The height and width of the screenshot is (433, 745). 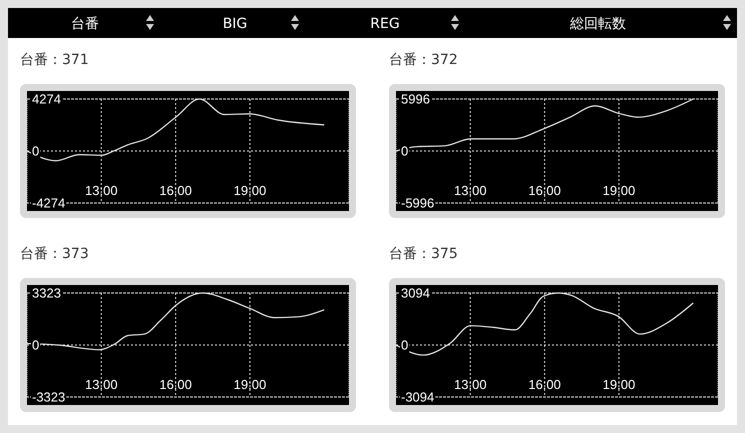 I want to click on y-tick-label: -3094, so click(x=417, y=397).